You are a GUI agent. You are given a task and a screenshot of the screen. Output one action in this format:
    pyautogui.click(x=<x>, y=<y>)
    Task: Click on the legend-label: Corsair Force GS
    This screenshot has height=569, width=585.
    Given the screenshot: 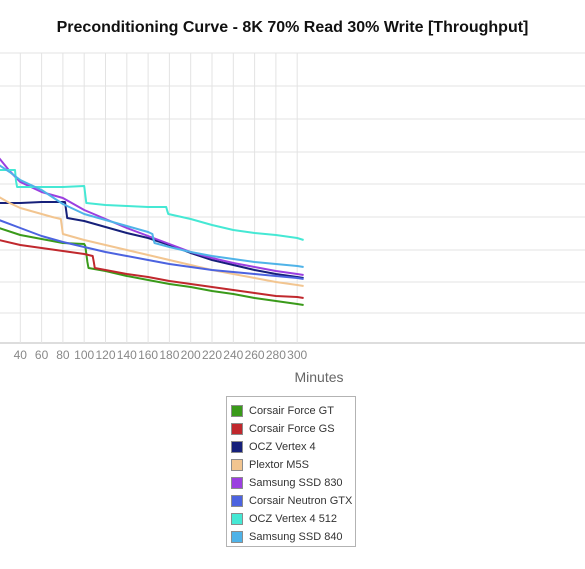 What is the action you would take?
    pyautogui.click(x=292, y=429)
    